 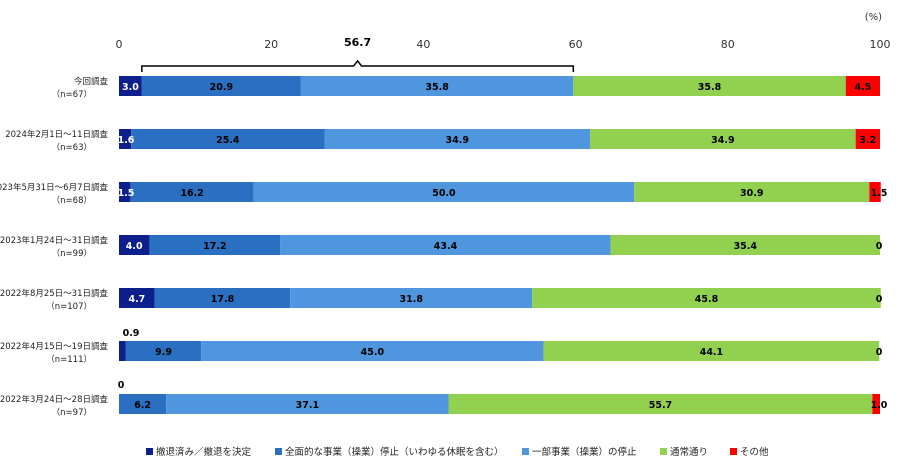 What do you see at coordinates (119, 44) in the screenshot?
I see `x-tick-label: 0` at bounding box center [119, 44].